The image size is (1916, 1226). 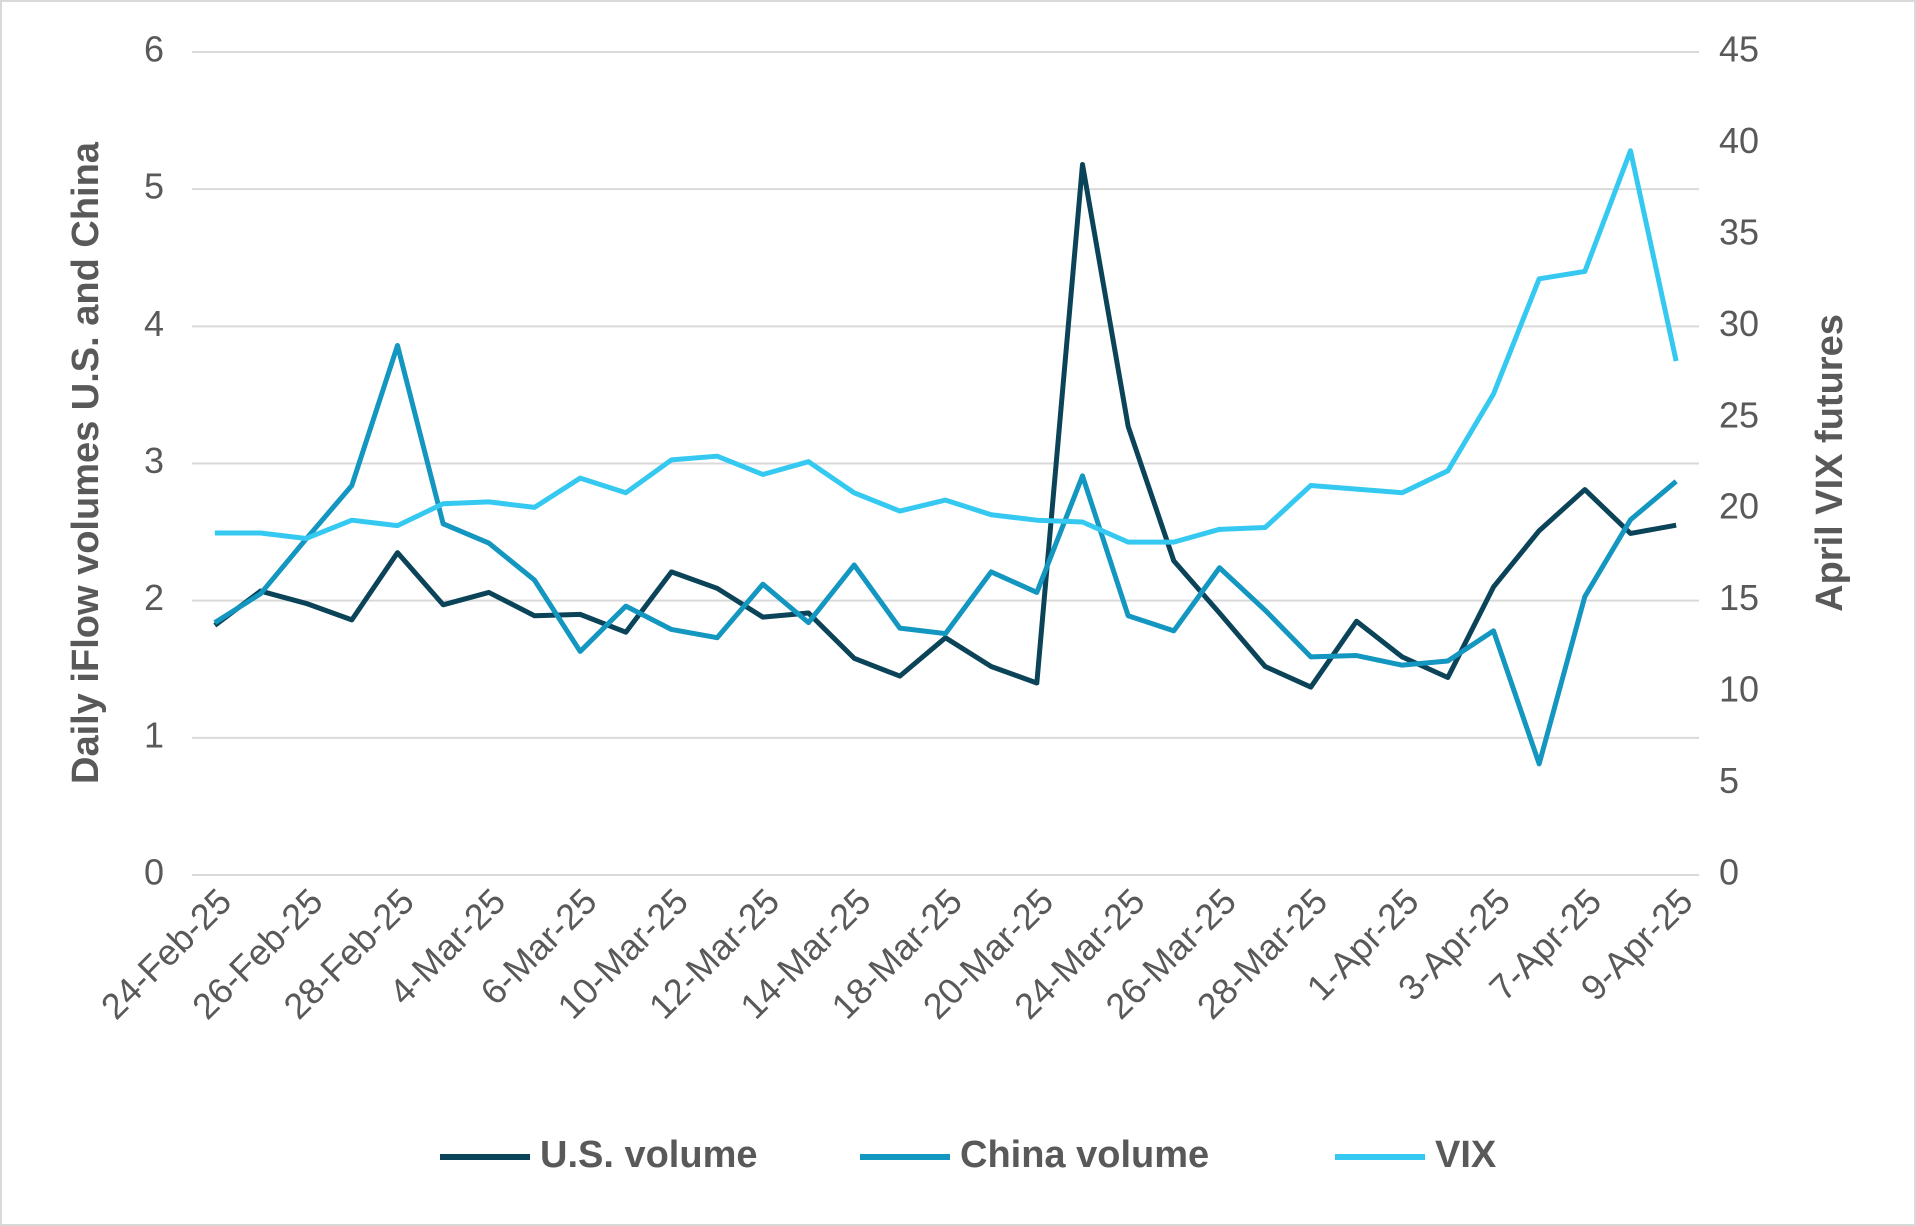 I want to click on y2-tick-label: 20, so click(x=1739, y=506).